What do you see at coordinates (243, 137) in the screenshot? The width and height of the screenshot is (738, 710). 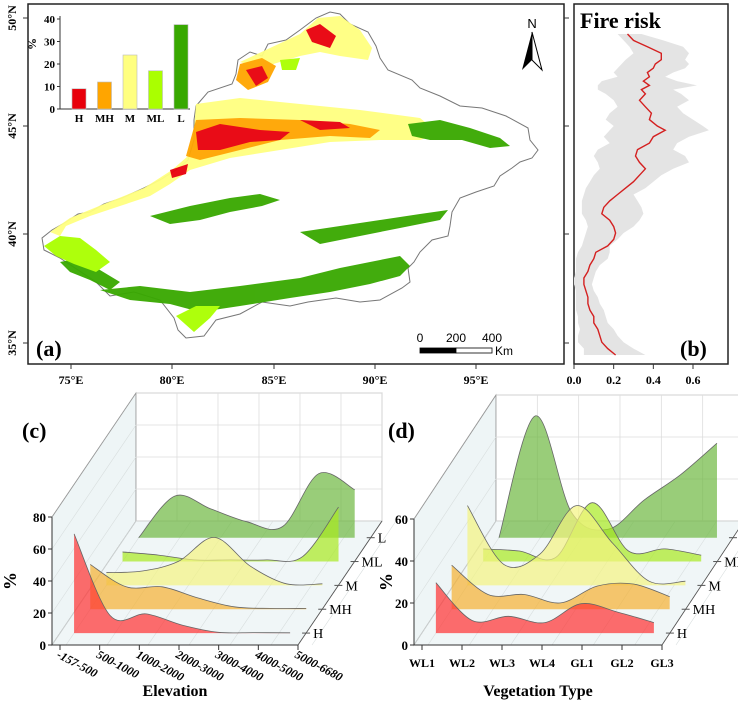 I see `zone-h-tianshan` at bounding box center [243, 137].